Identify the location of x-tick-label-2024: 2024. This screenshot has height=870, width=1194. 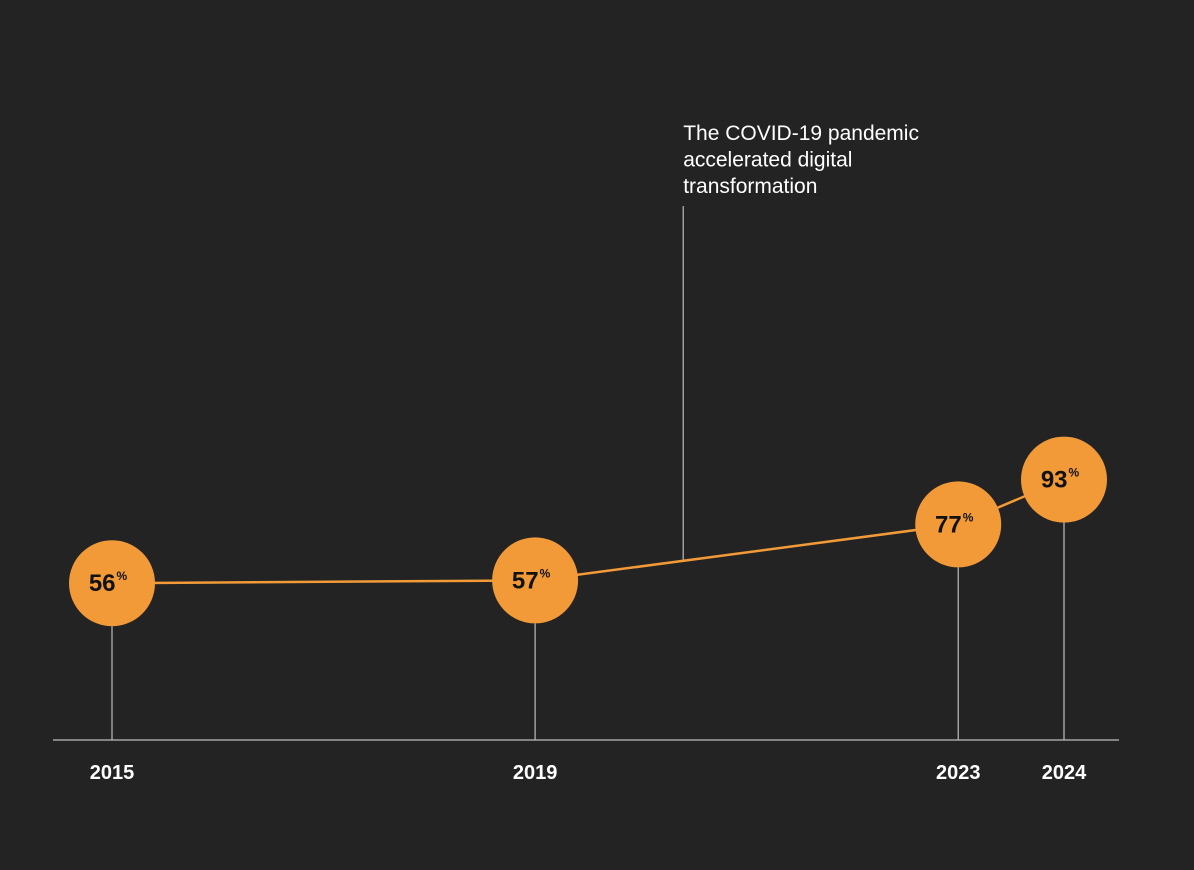
(1064, 773).